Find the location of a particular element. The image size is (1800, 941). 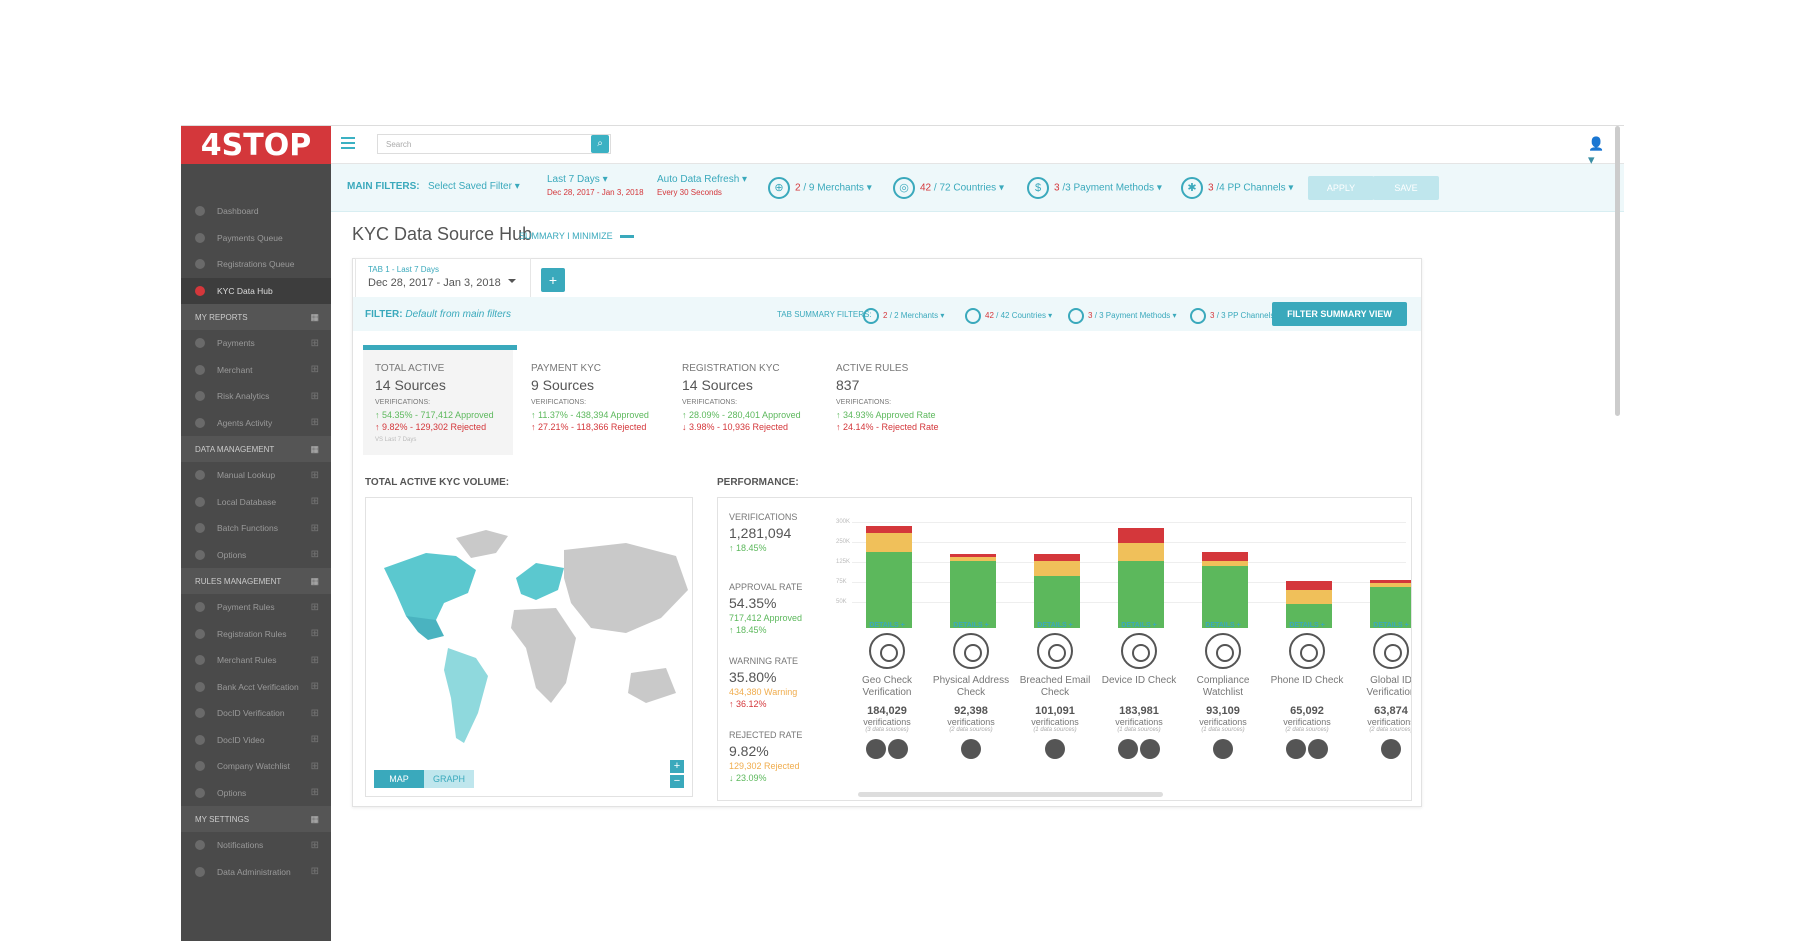

search-icon: ⌕ is located at coordinates (600, 144).